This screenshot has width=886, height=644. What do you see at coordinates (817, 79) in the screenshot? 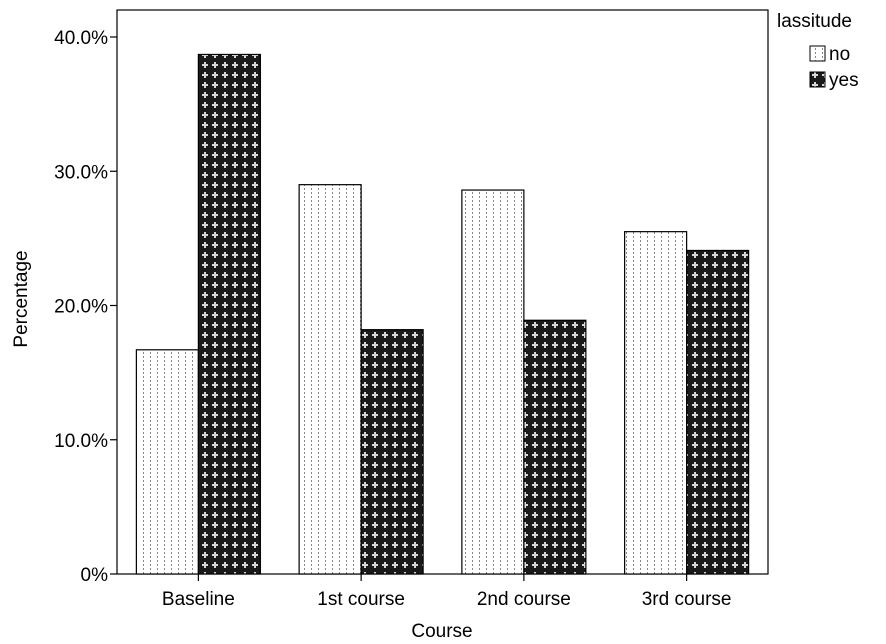
I see `legend-swatch-yes` at bounding box center [817, 79].